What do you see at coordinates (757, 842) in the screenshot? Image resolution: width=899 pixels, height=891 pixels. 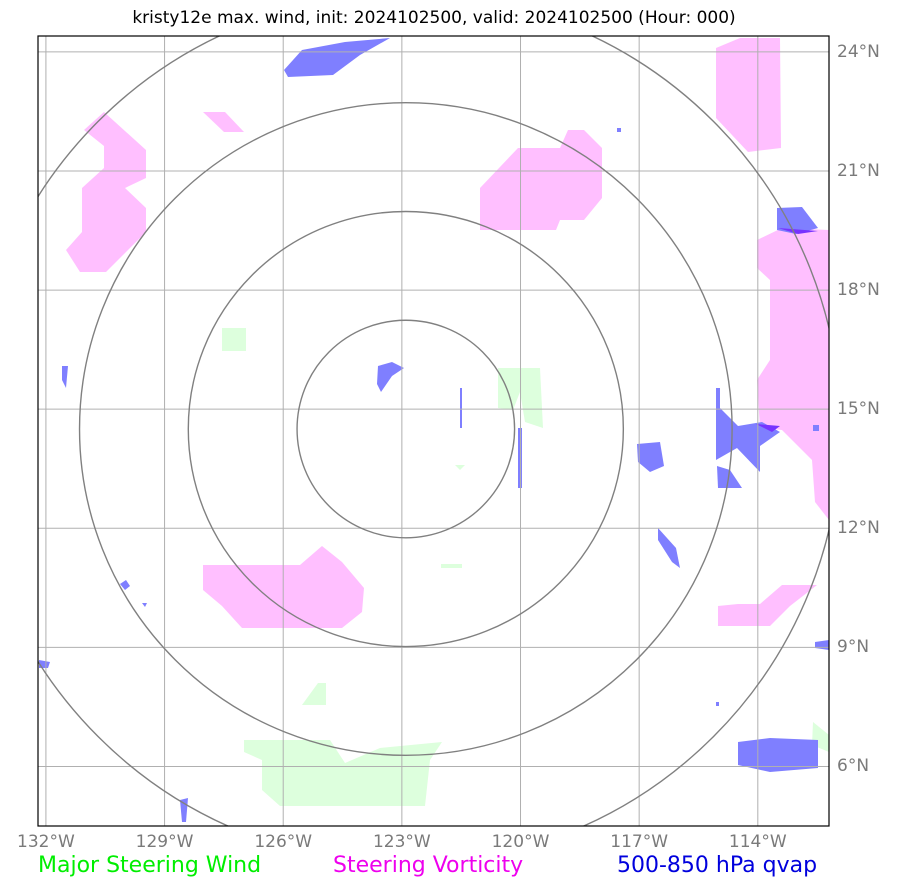 I see `longitude-tick-label: 114°W` at bounding box center [757, 842].